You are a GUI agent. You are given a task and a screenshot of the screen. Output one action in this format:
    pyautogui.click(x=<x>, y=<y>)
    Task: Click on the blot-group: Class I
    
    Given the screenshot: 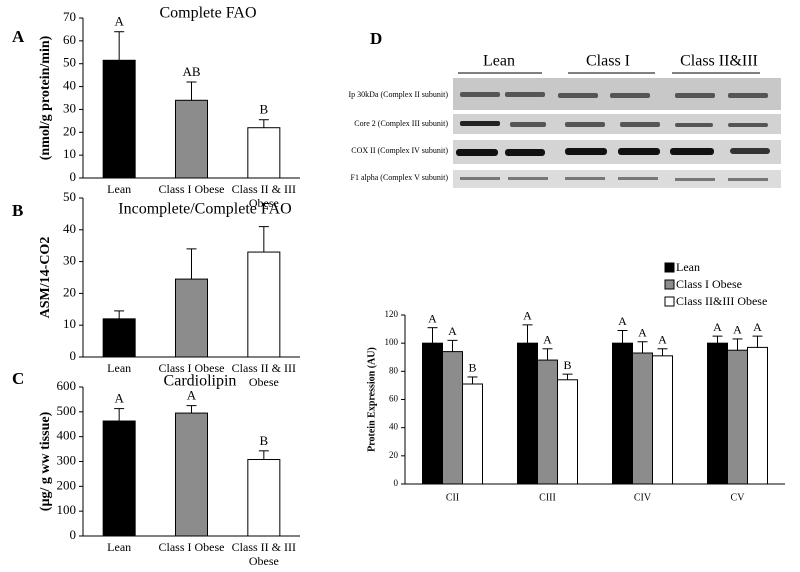 What is the action you would take?
    pyautogui.click(x=608, y=61)
    